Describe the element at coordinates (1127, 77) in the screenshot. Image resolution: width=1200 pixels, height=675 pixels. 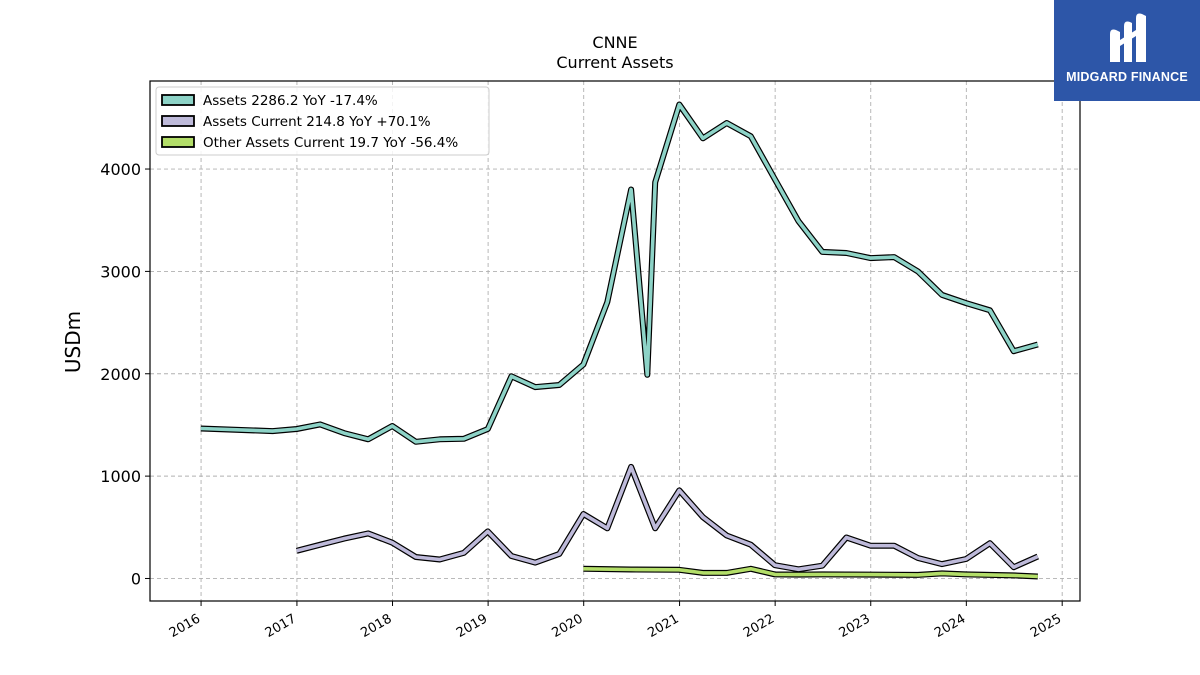
I see `logo-text: MIDGARD FINANCE` at that location.